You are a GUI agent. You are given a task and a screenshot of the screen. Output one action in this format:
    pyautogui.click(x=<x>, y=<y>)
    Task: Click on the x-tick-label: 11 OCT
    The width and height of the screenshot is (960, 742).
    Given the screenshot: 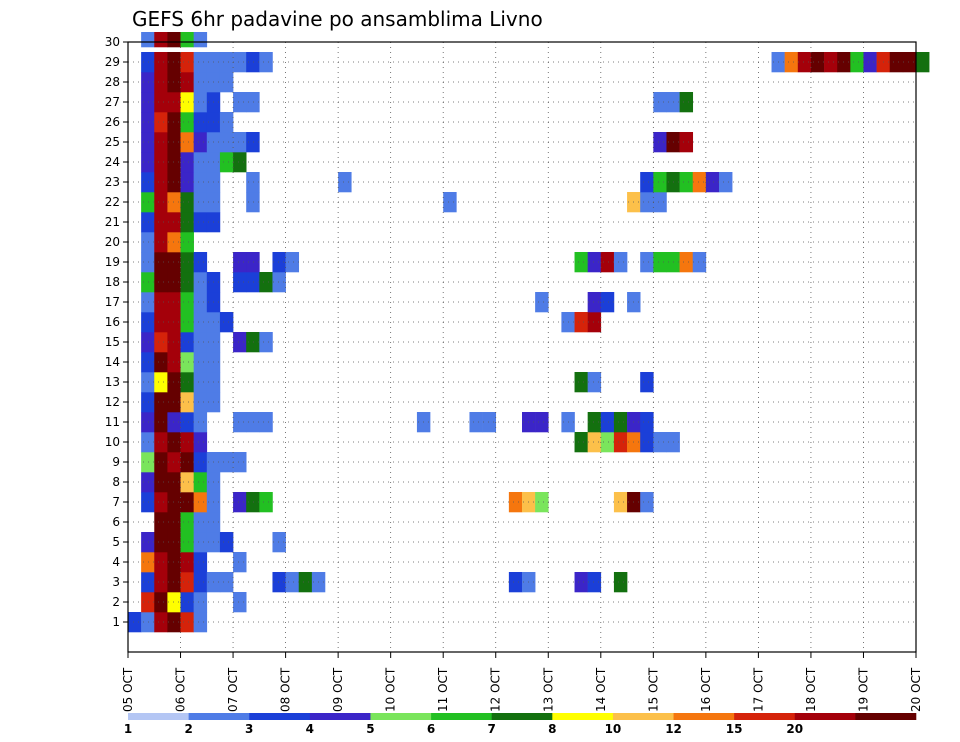 What is the action you would take?
    pyautogui.click(x=443, y=689)
    